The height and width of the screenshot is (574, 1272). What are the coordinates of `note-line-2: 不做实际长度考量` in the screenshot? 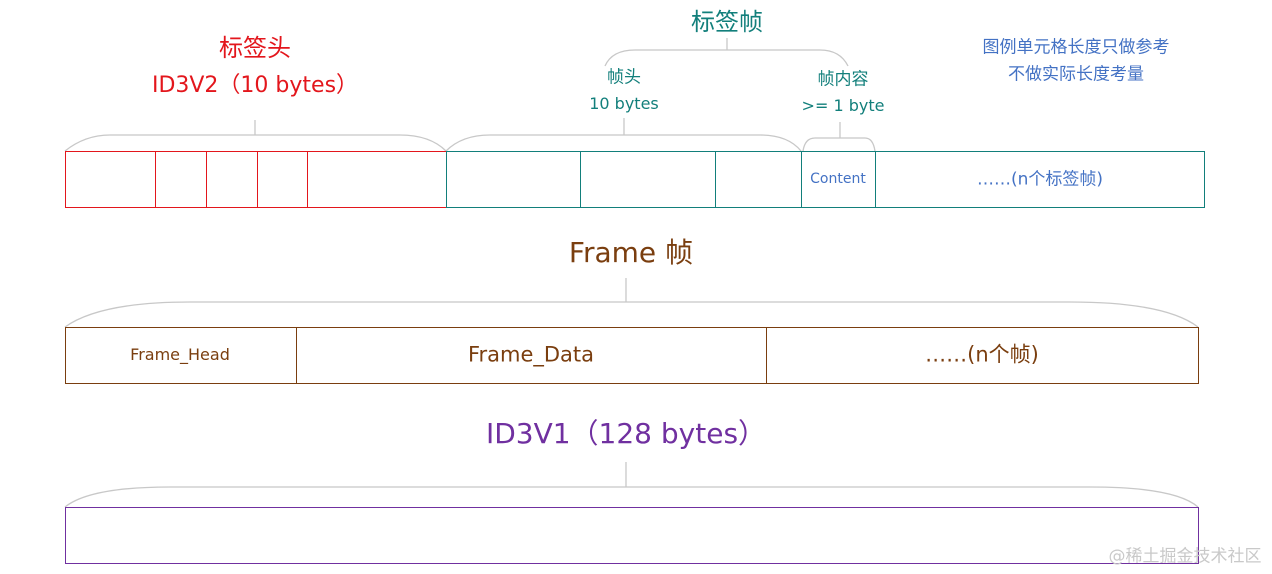 It's located at (1076, 74).